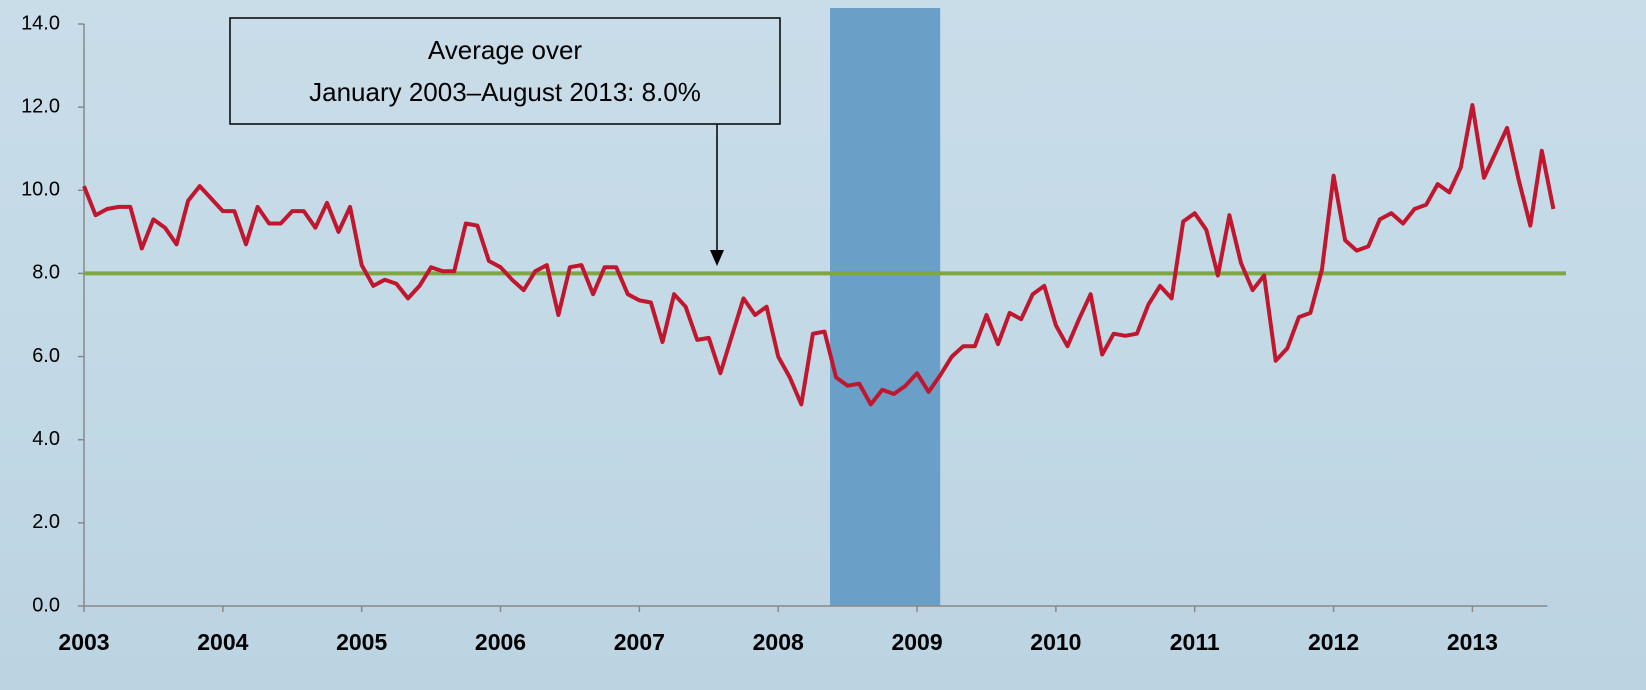 Image resolution: width=1646 pixels, height=690 pixels. I want to click on x-tick-label: 2008, so click(778, 642).